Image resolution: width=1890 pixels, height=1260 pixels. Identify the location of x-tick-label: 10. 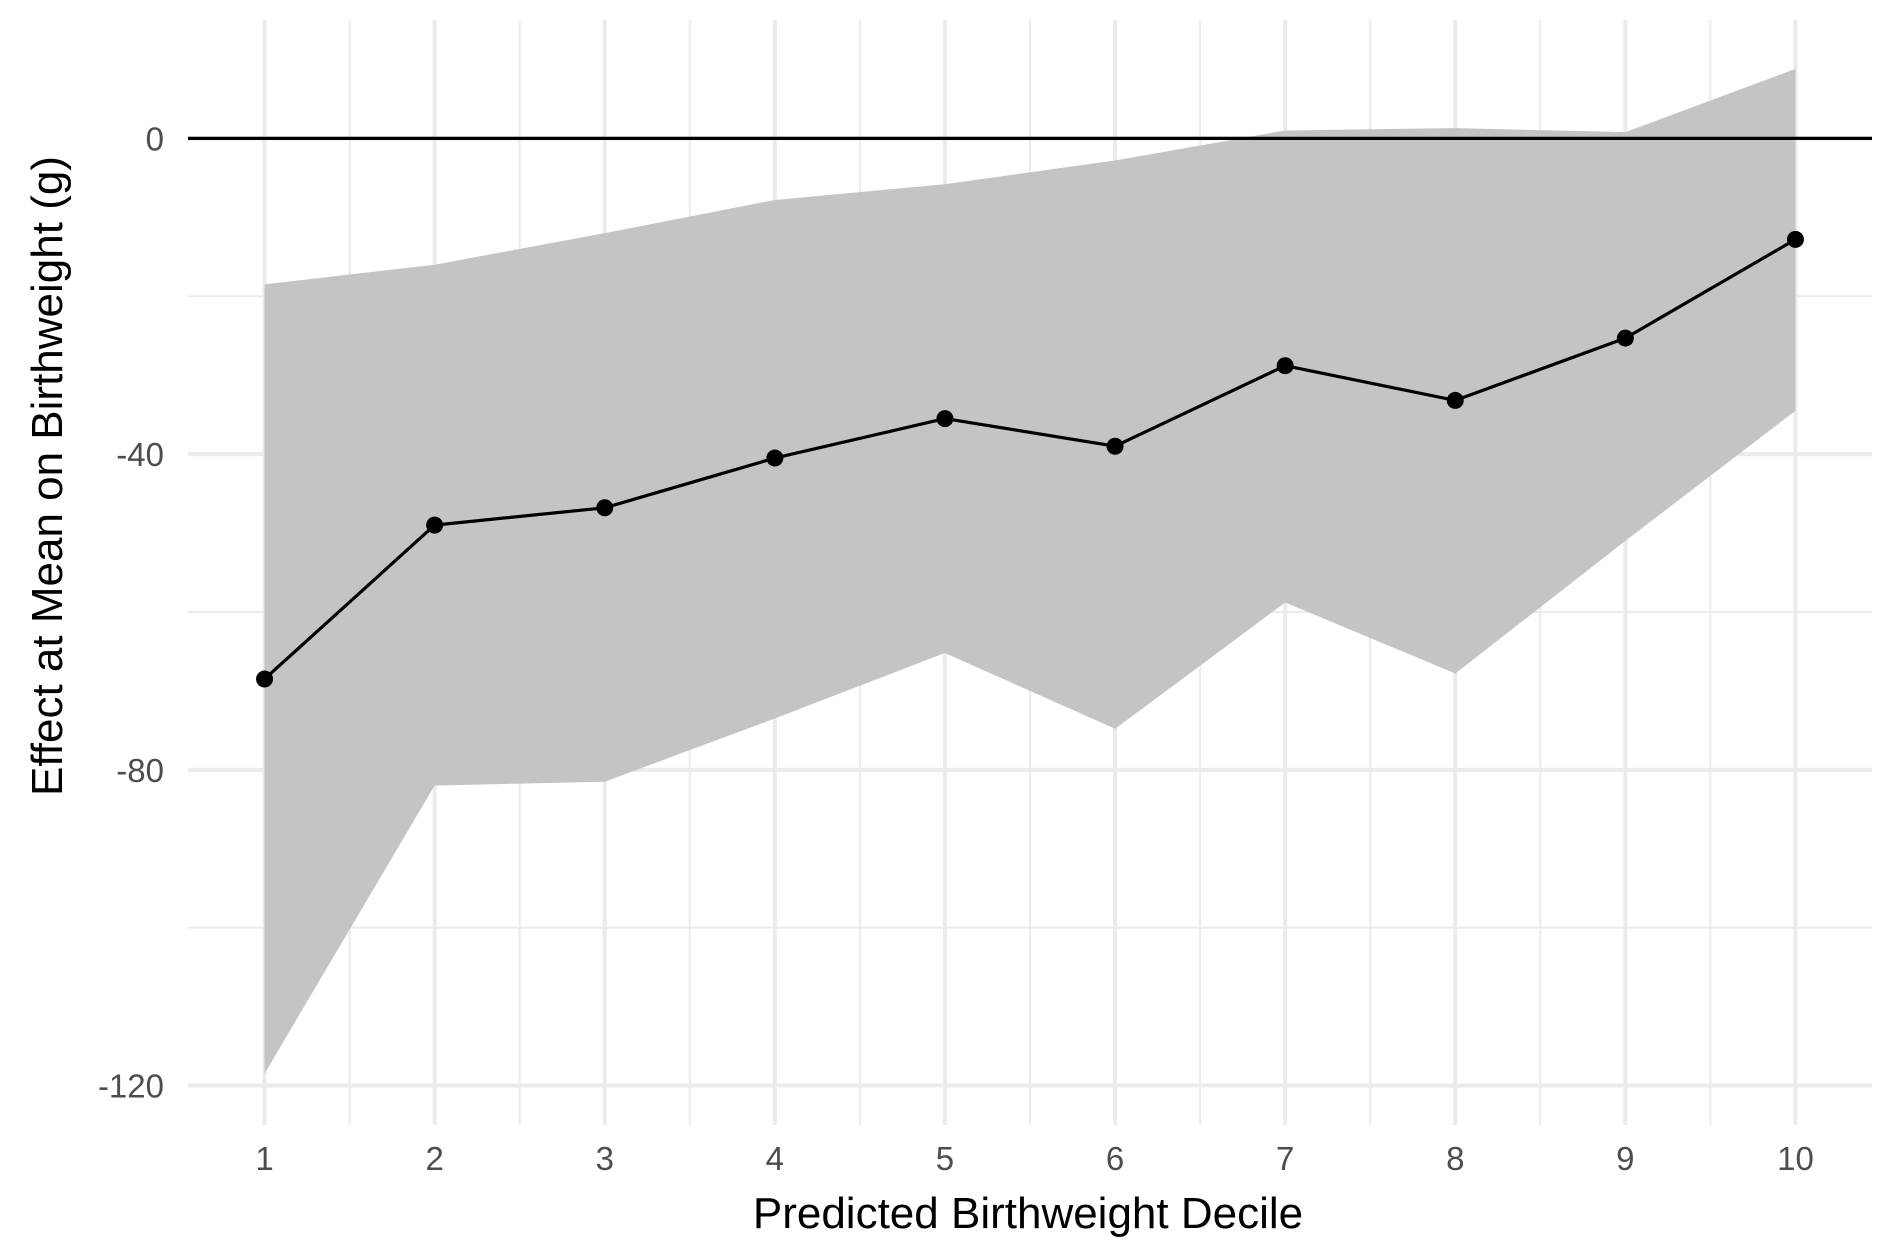
(1795, 1158).